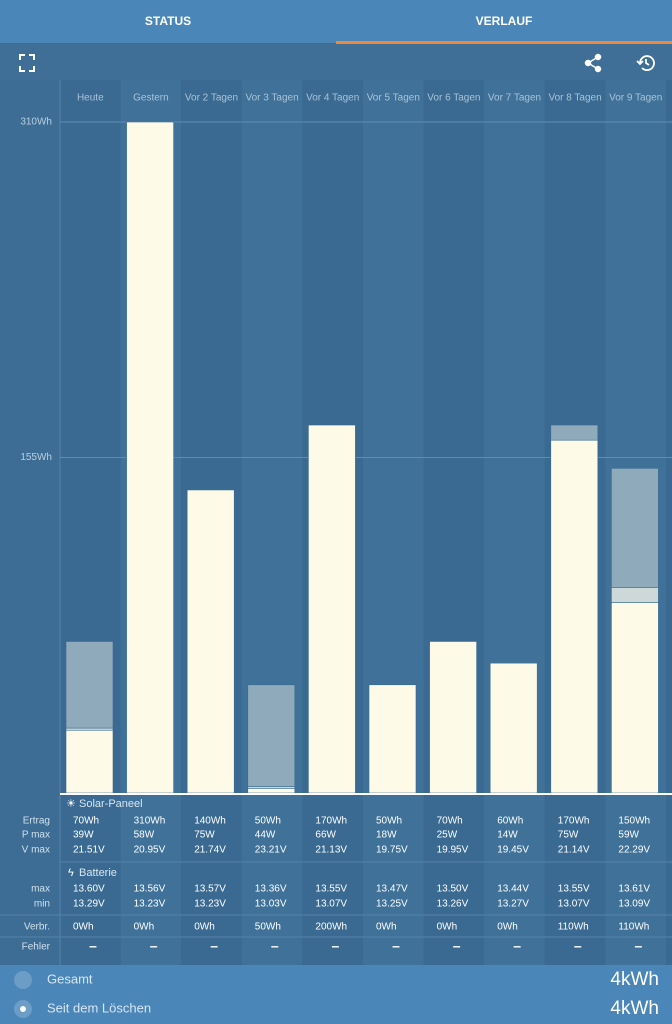 This screenshot has width=672, height=1024. What do you see at coordinates (168, 21) in the screenshot?
I see `tab: STATUS` at bounding box center [168, 21].